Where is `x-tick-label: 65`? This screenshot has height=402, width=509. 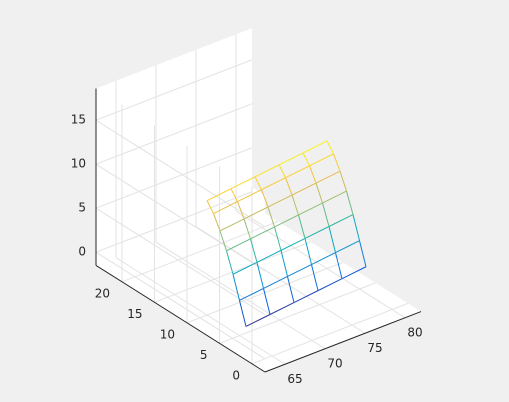
x-tick-label: 65 is located at coordinates (294, 379).